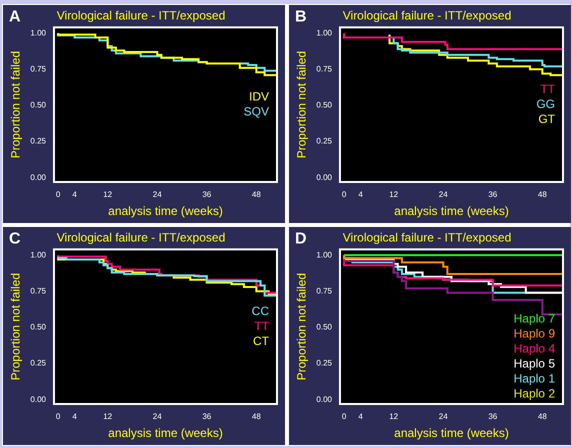 Image resolution: width=572 pixels, height=448 pixels. I want to click on text: GT, so click(547, 119).